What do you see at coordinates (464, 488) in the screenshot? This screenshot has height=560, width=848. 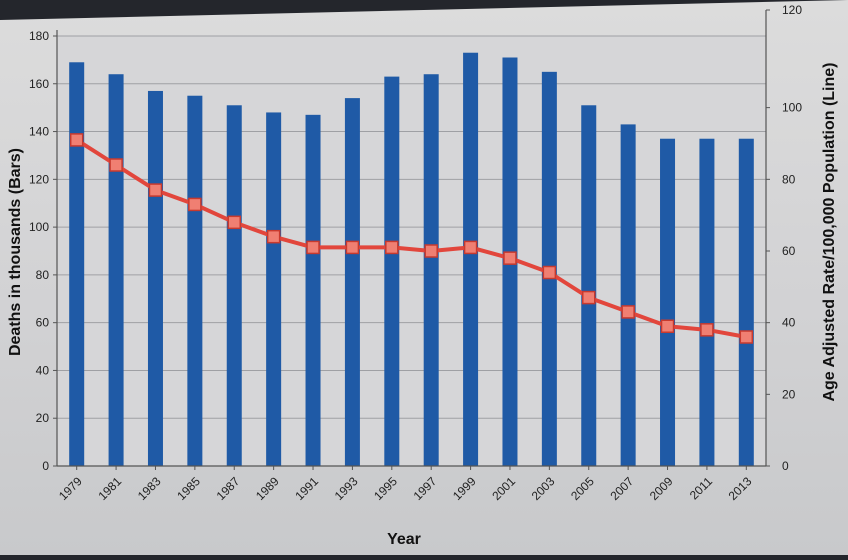 I see `x-tick-label: 1999` at bounding box center [464, 488].